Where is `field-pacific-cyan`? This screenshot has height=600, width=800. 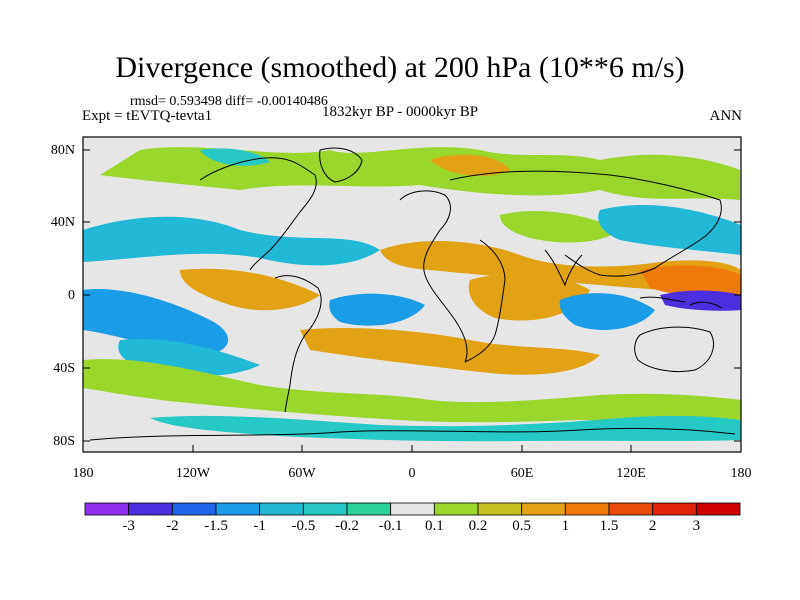 field-pacific-cyan is located at coordinates (156, 322).